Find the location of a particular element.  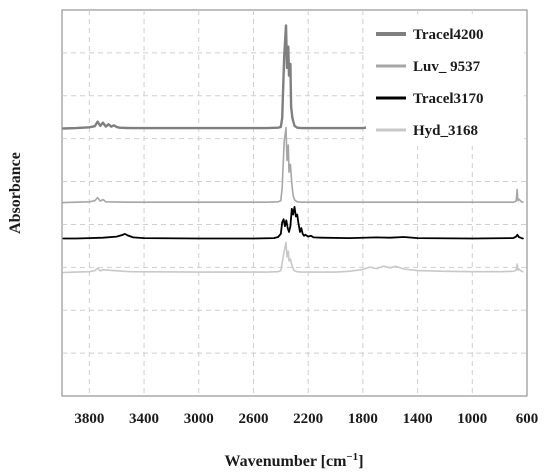

x-tick-label: 2200 is located at coordinates (308, 419).